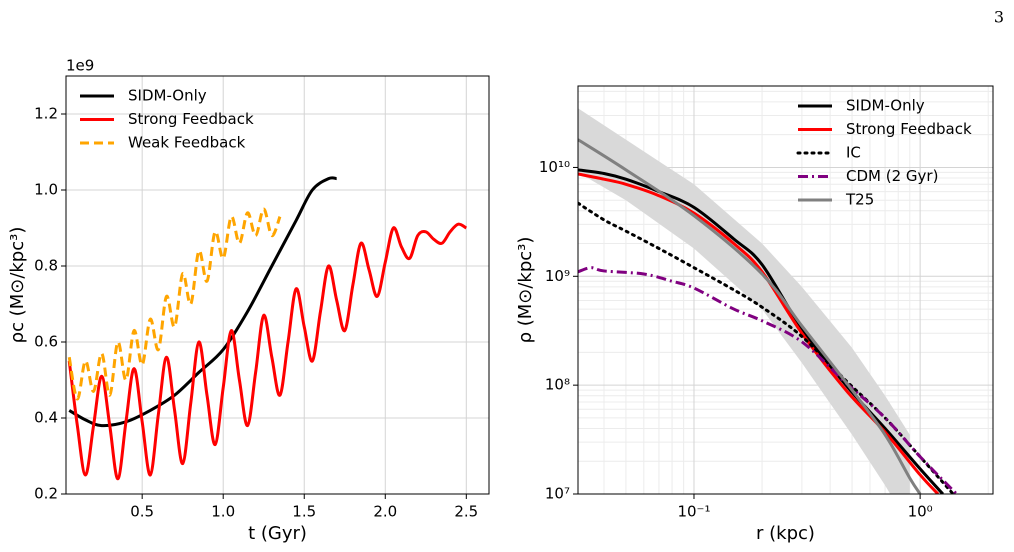 This screenshot has width=1014, height=552. What do you see at coordinates (557, 385) in the screenshot?
I see `y-tick-label: 10⁸` at bounding box center [557, 385].